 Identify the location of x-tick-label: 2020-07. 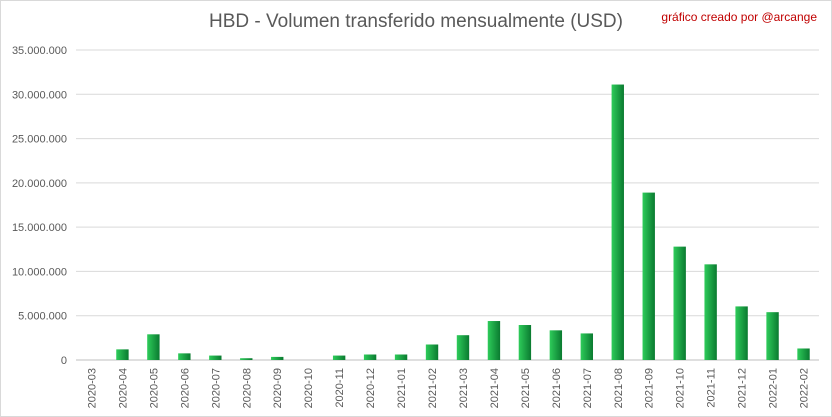
(216, 388).